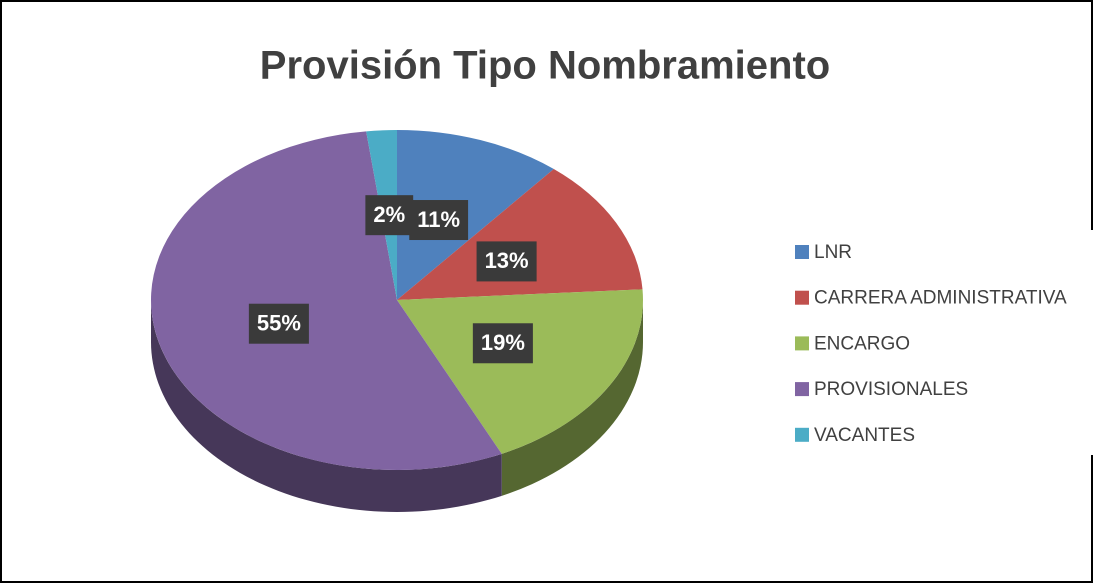 The height and width of the screenshot is (584, 1095). Describe the element at coordinates (833, 252) in the screenshot. I see `legend-label: LNR` at that location.